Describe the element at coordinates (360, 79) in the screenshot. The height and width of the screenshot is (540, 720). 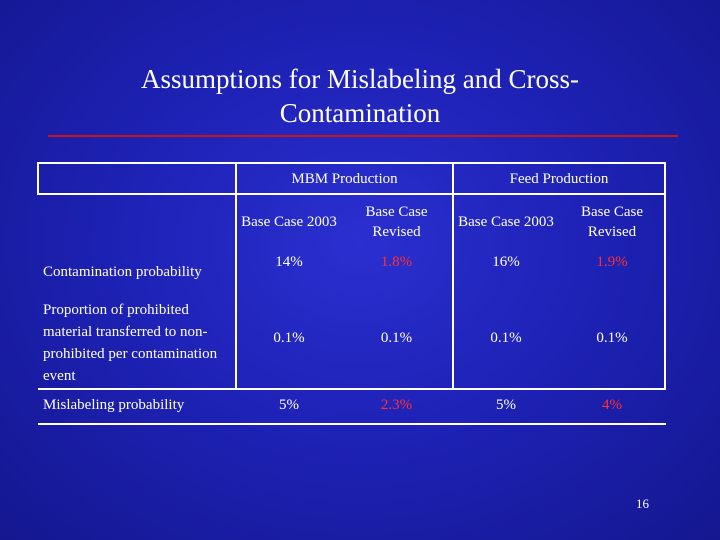
I see `title-line-1: Assumptions for Mislabeling and Cross-` at that location.